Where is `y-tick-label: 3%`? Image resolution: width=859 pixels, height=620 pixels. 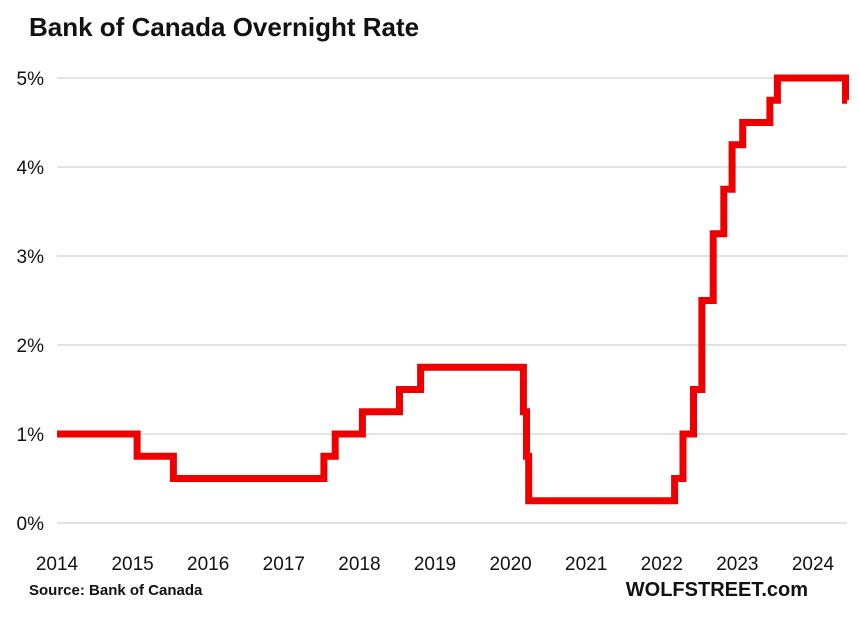 y-tick-label: 3% is located at coordinates (31, 257).